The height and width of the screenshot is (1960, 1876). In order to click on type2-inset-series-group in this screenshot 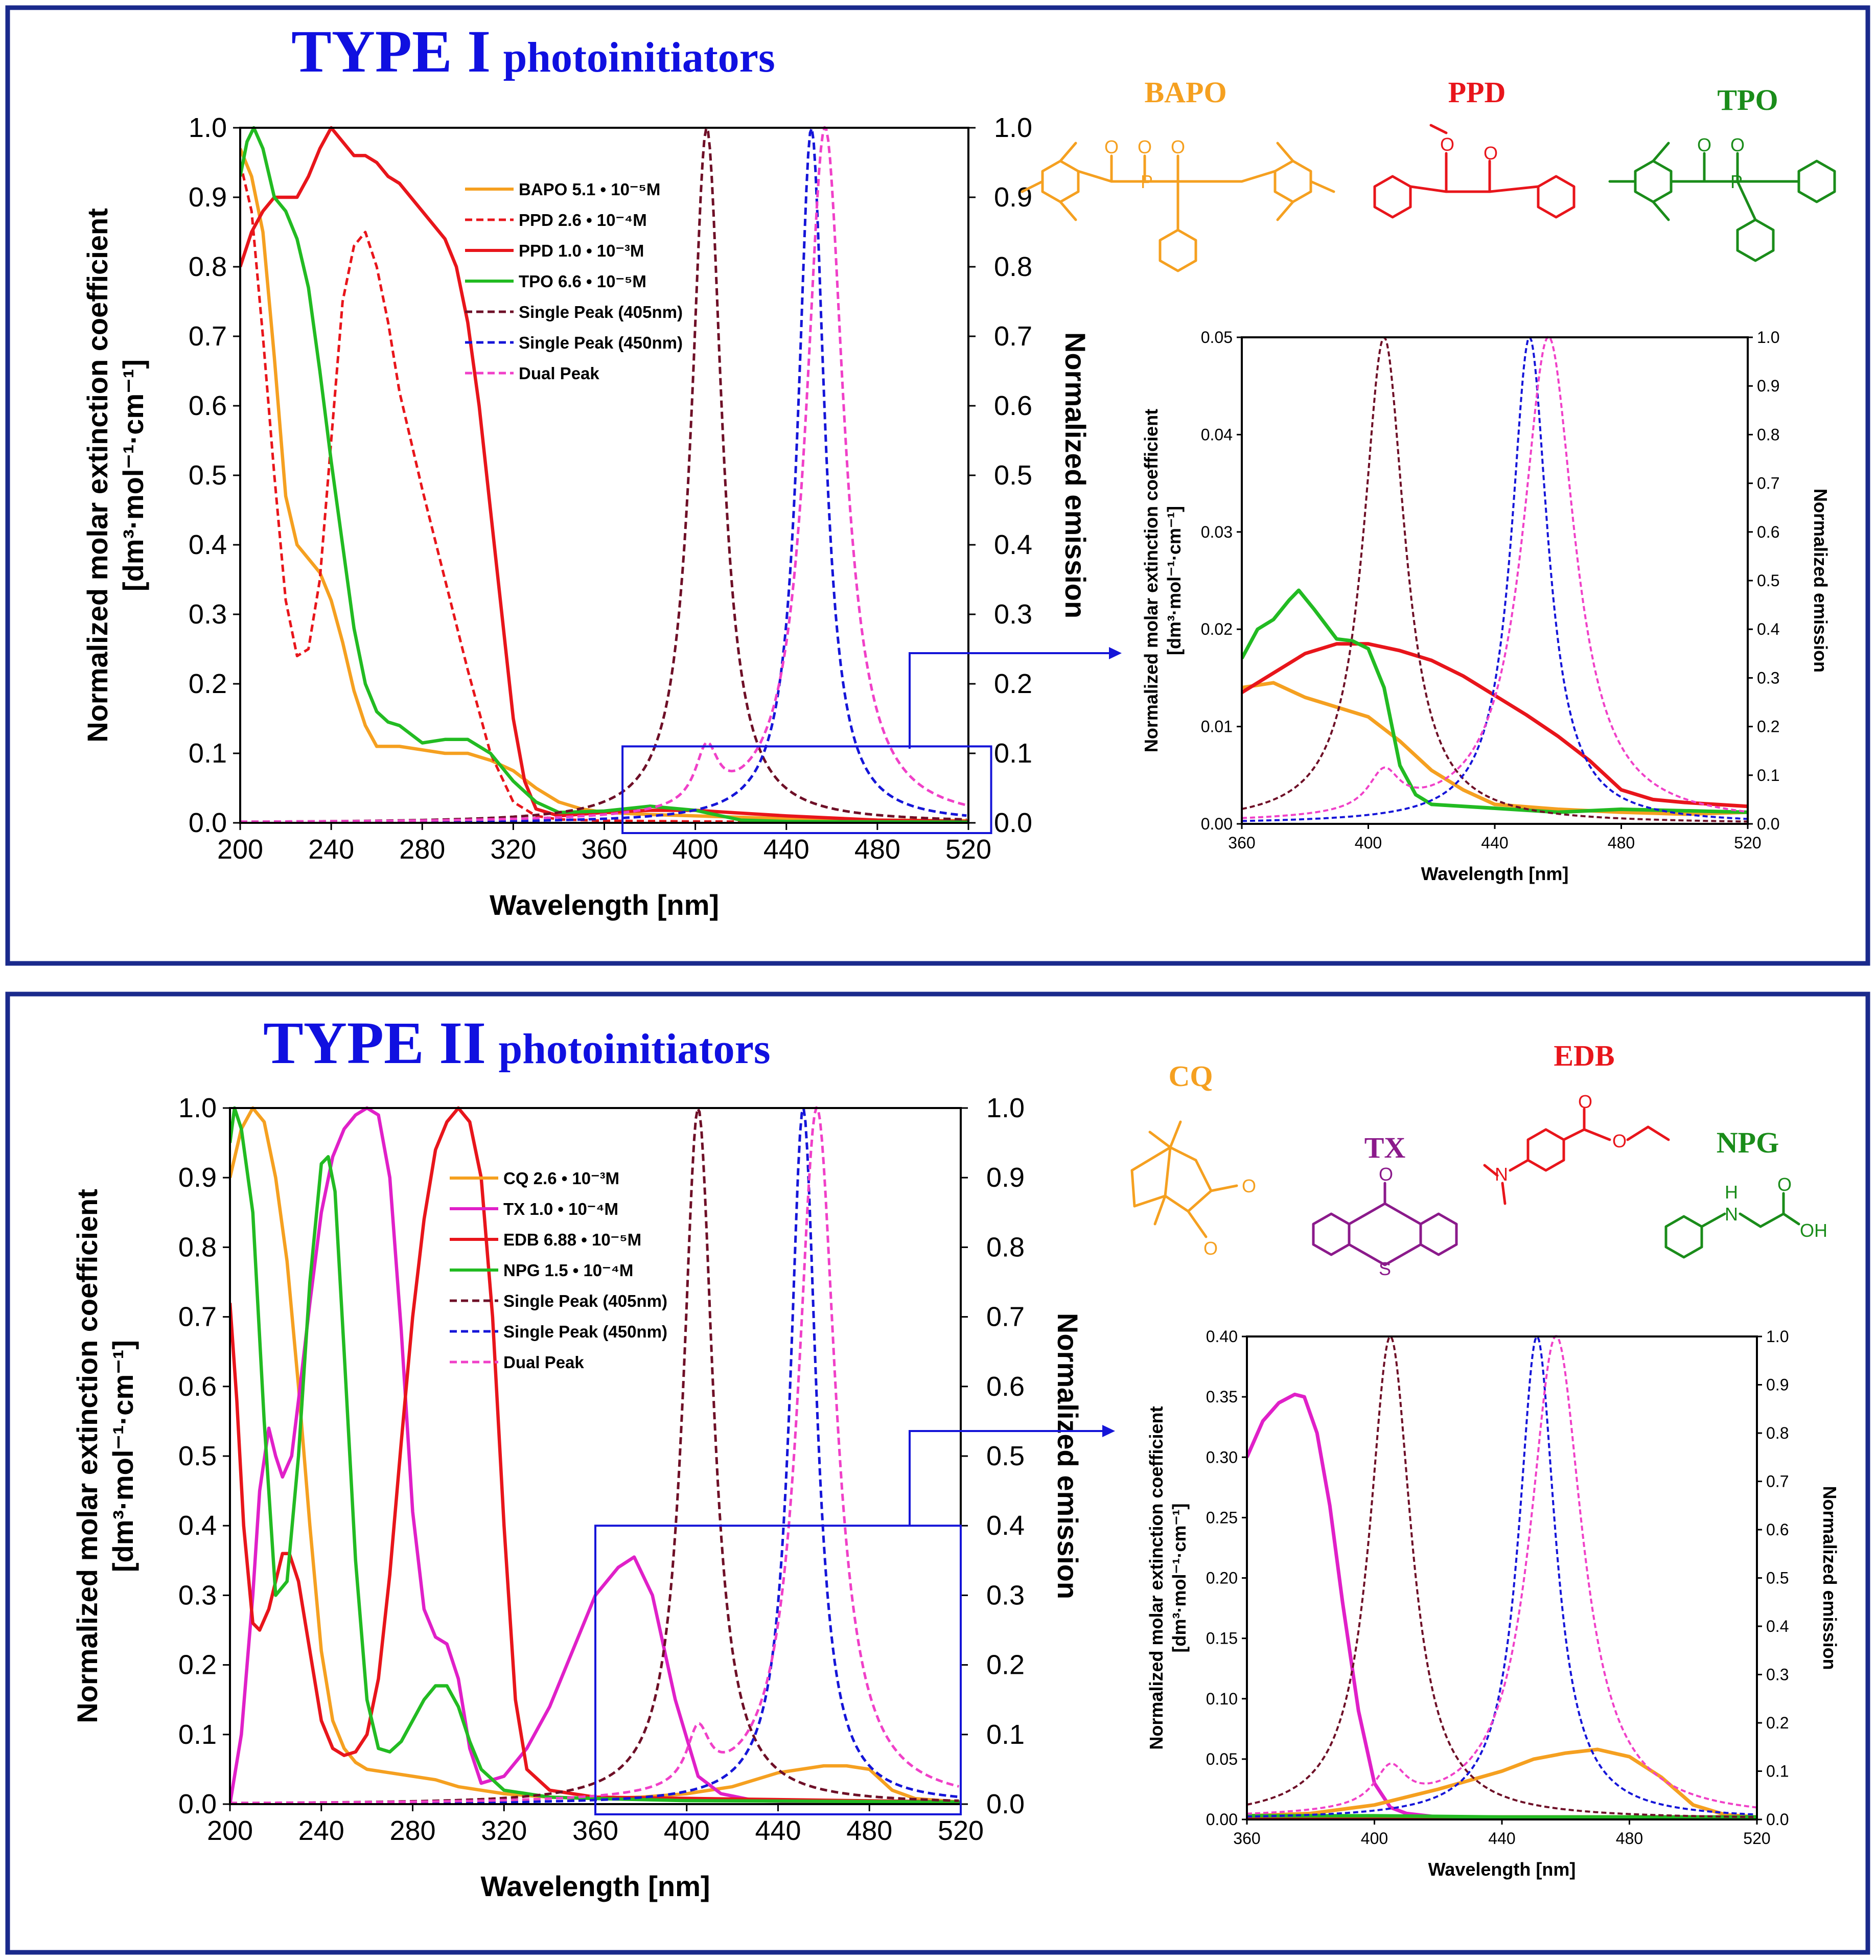, I will do `click(1502, 1577)`.